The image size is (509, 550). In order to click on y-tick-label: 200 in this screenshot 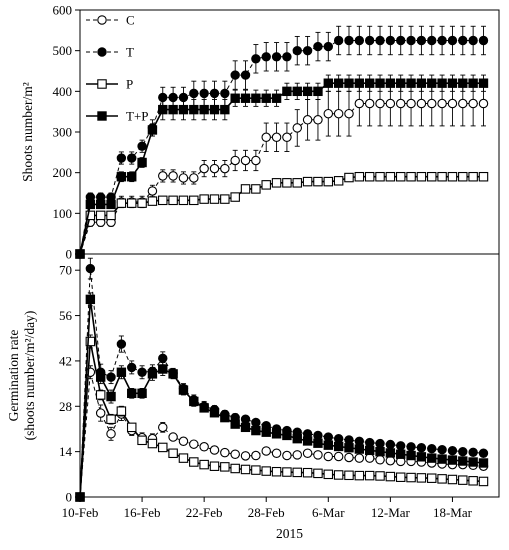, I will do `click(63, 172)`.